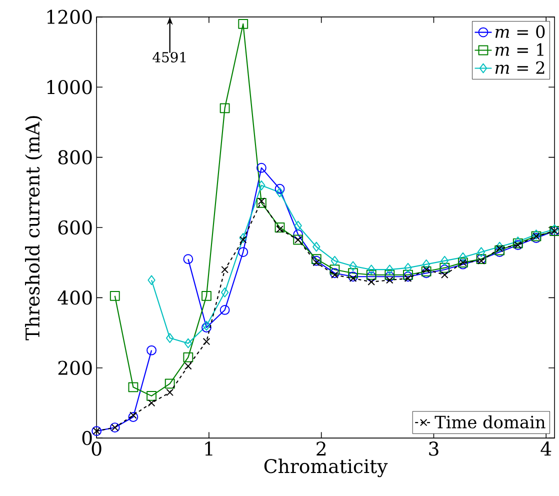  I want to click on y-tick-label: 800, so click(75, 157).